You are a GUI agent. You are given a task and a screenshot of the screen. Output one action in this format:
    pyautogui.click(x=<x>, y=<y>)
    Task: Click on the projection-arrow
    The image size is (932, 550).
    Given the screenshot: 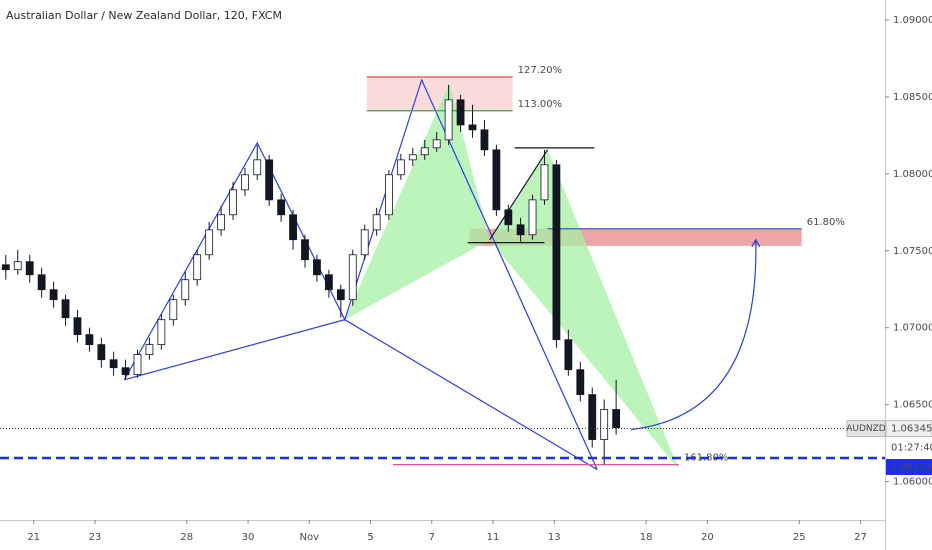 What is the action you would take?
    pyautogui.click(x=694, y=335)
    